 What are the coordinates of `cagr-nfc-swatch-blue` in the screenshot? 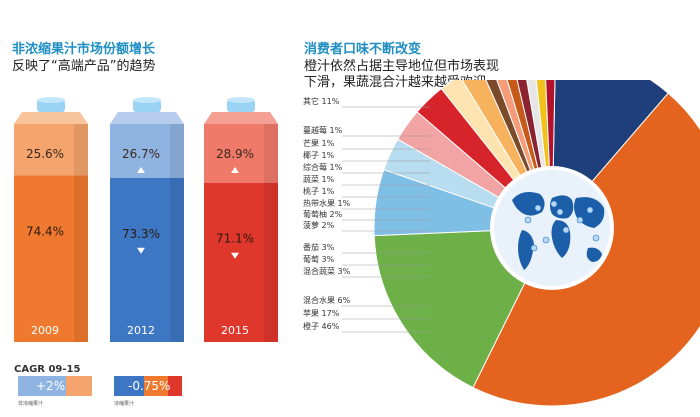 It's located at (42, 386).